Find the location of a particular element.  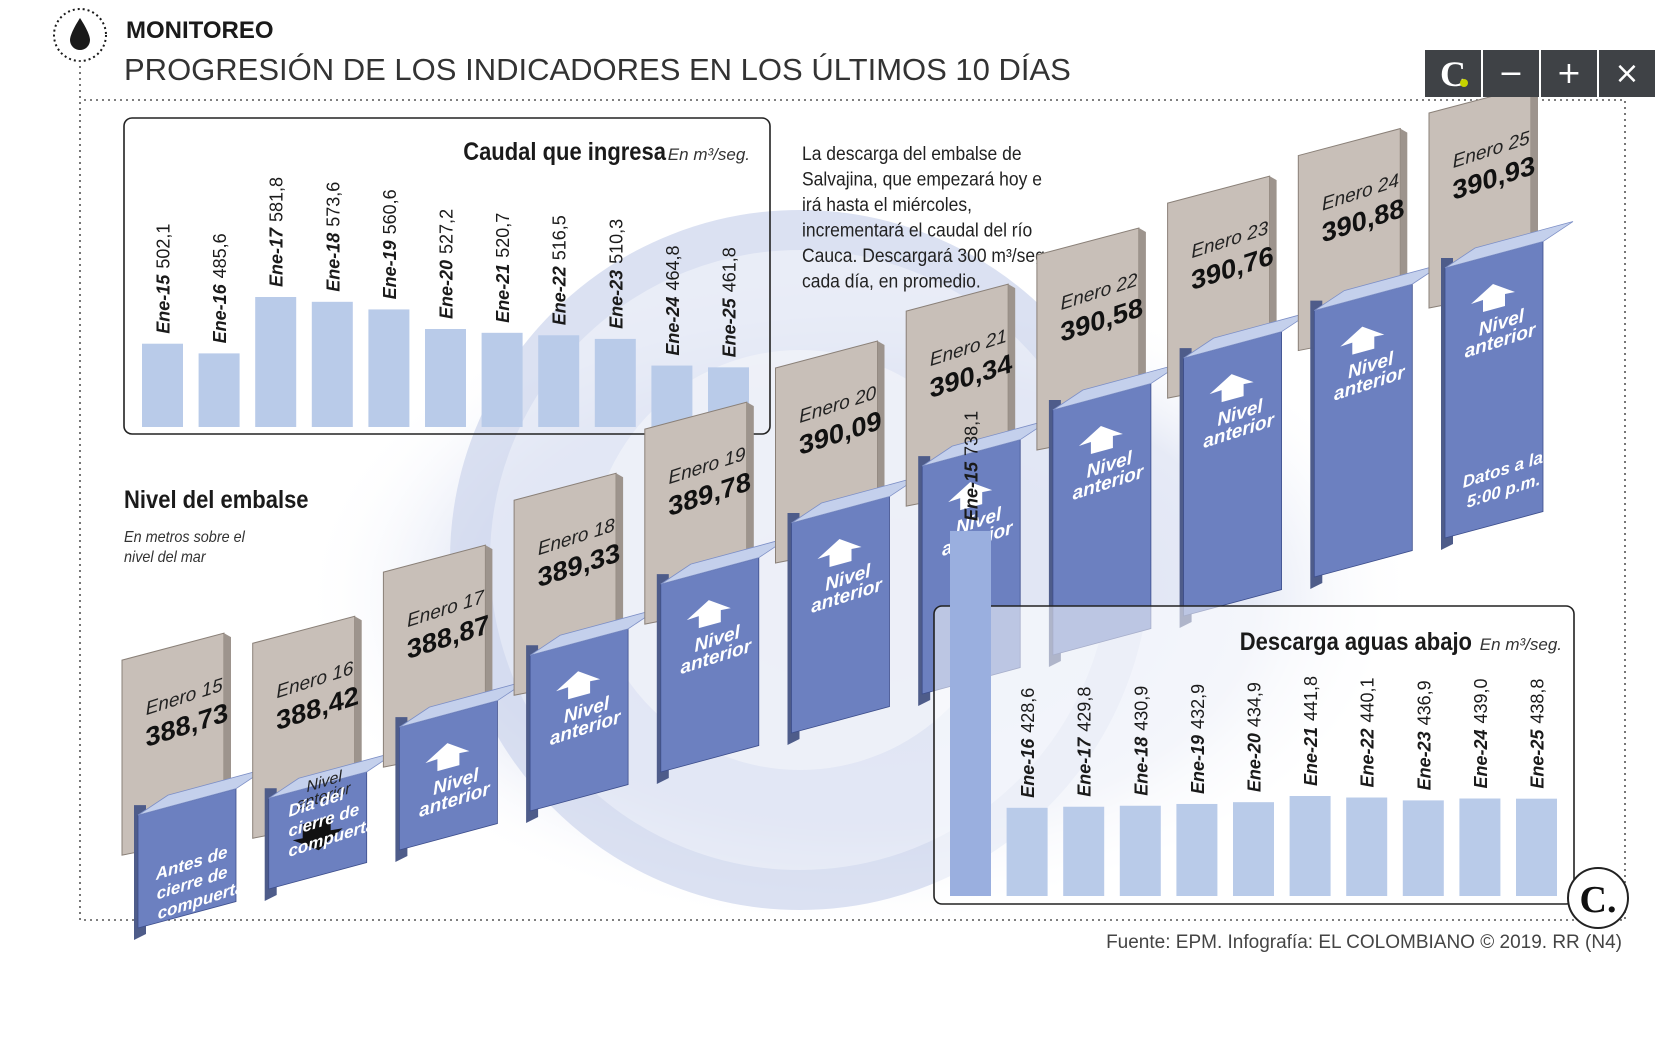

bar-label: Ene-21520,7 is located at coordinates (503, 268).